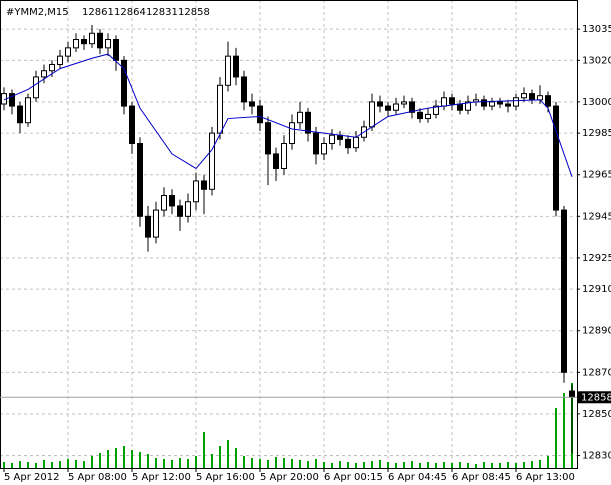  Describe the element at coordinates (97, 477) in the screenshot. I see `x-tick-label: 5 Apr 08:00` at that location.